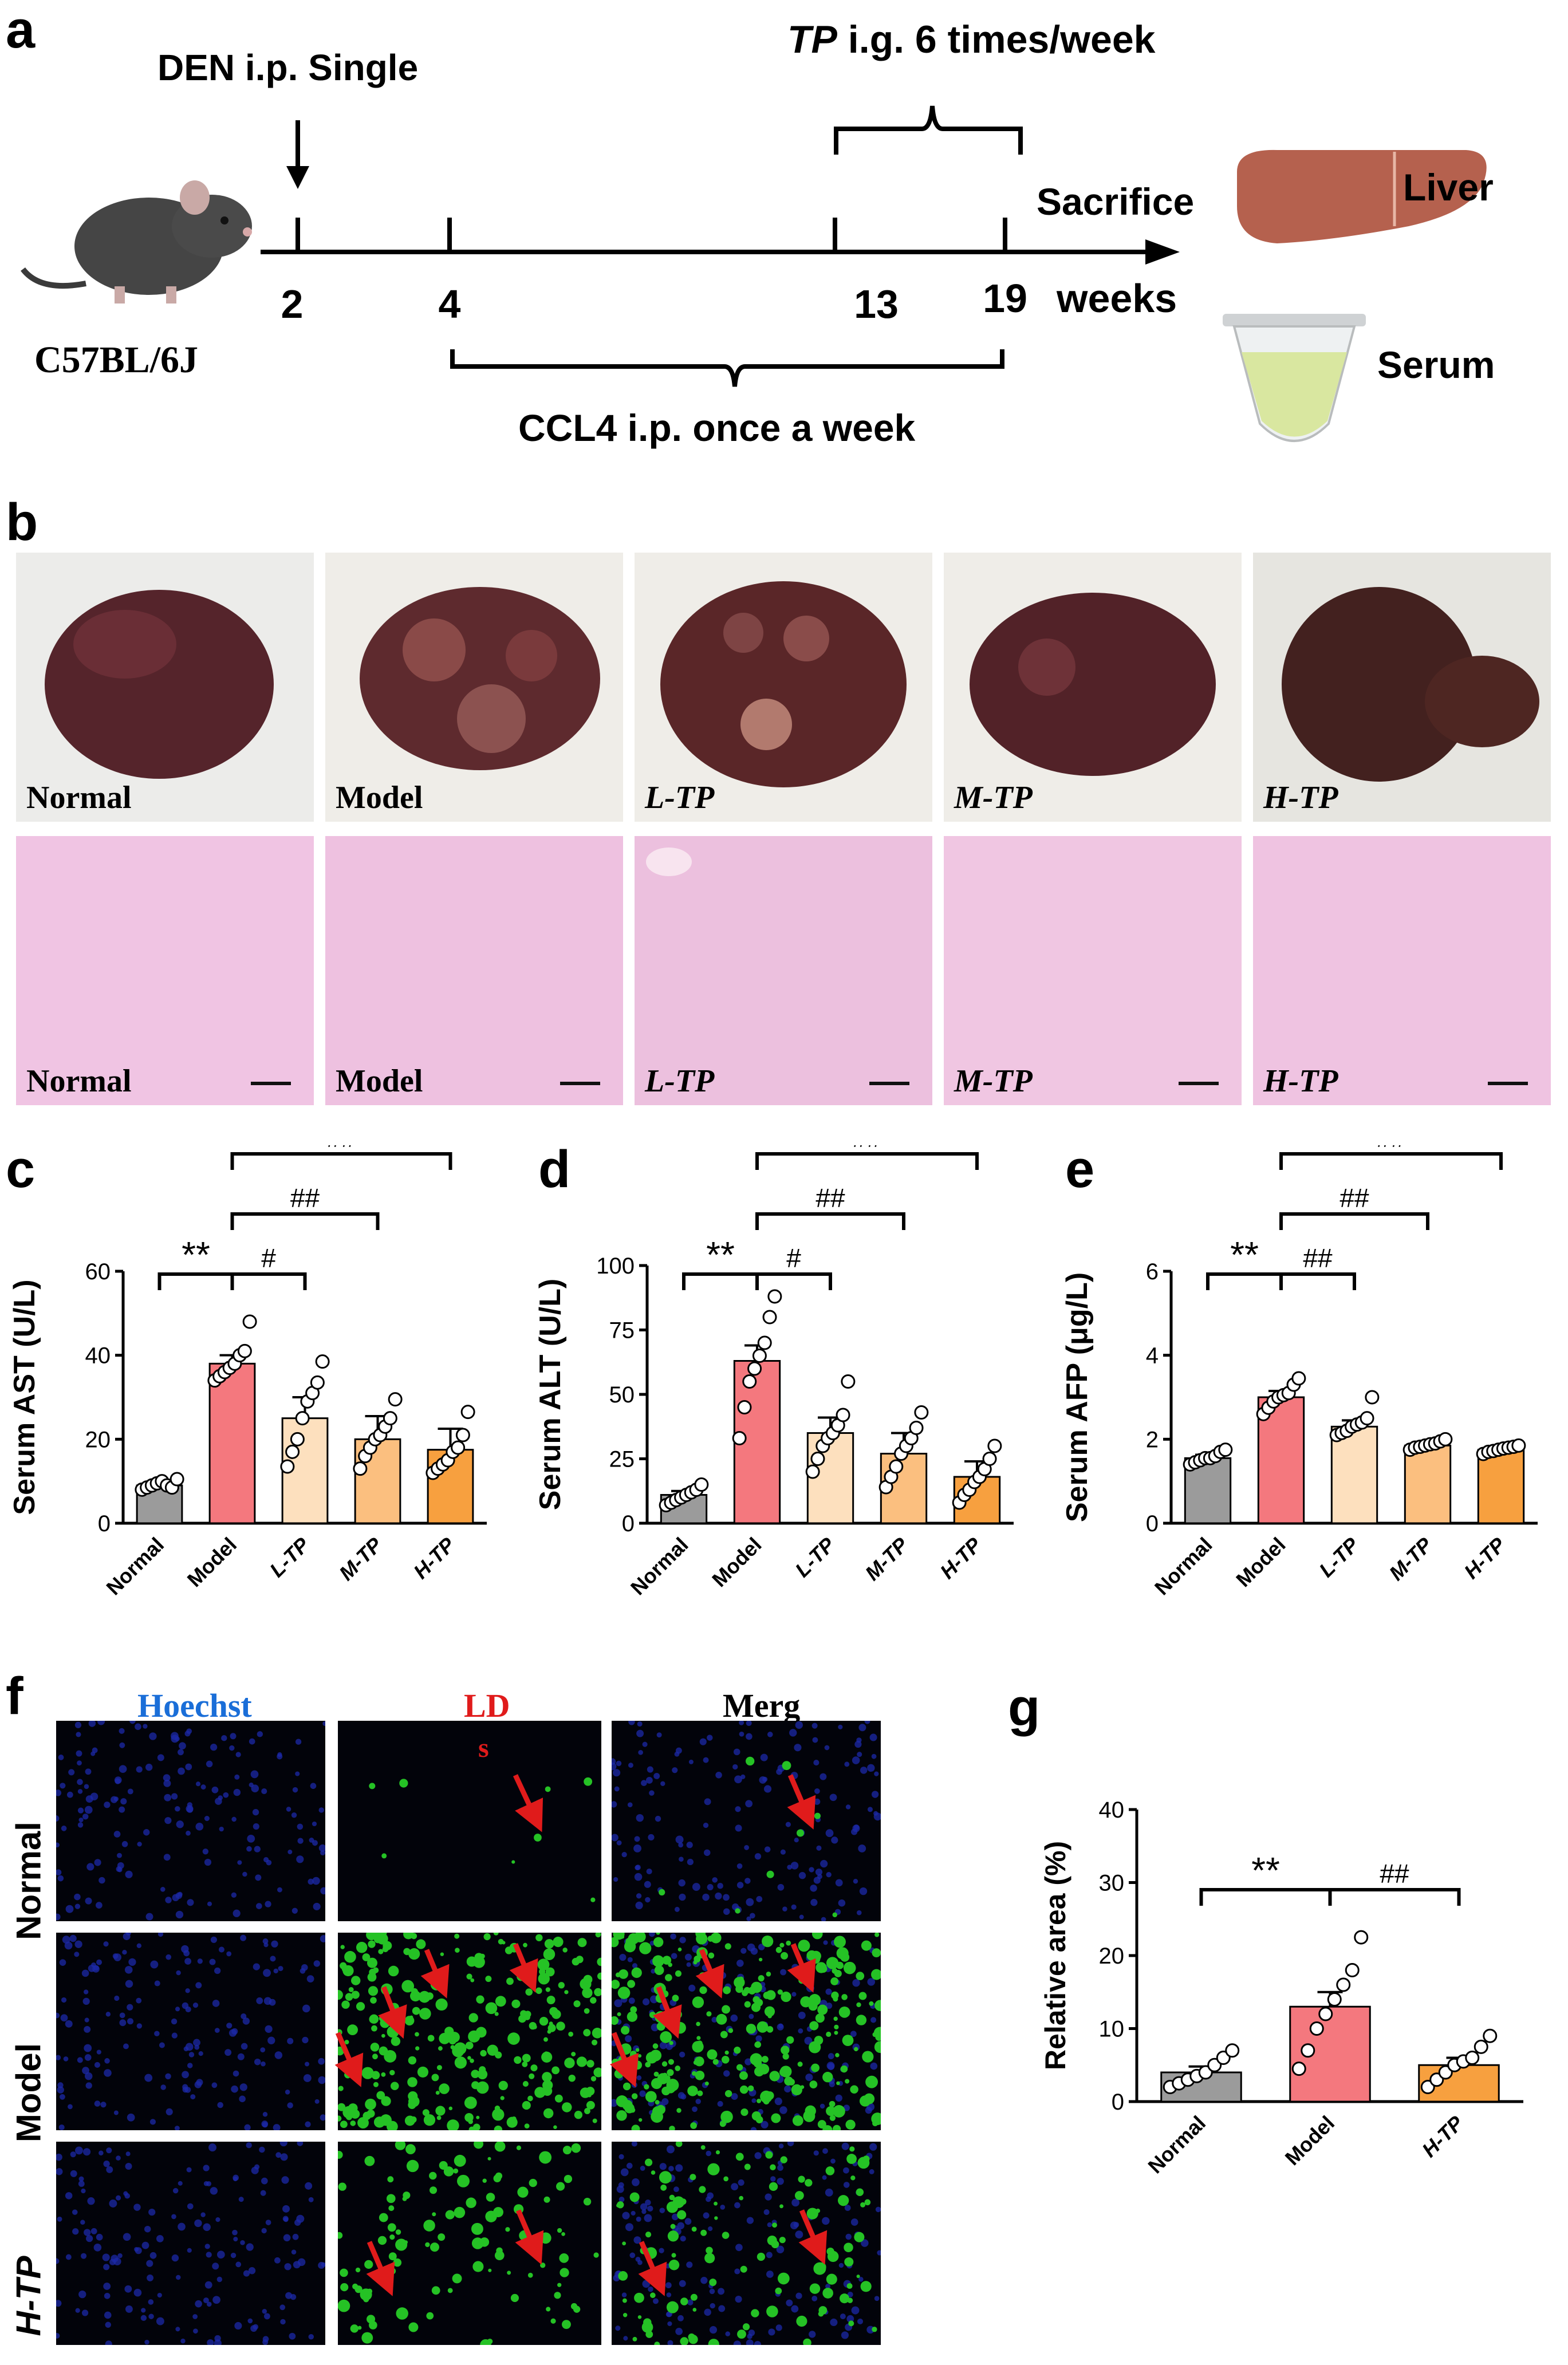  Describe the element at coordinates (971, 39) in the screenshot. I see `tp-label: TP i.g. 6 times/week` at that location.